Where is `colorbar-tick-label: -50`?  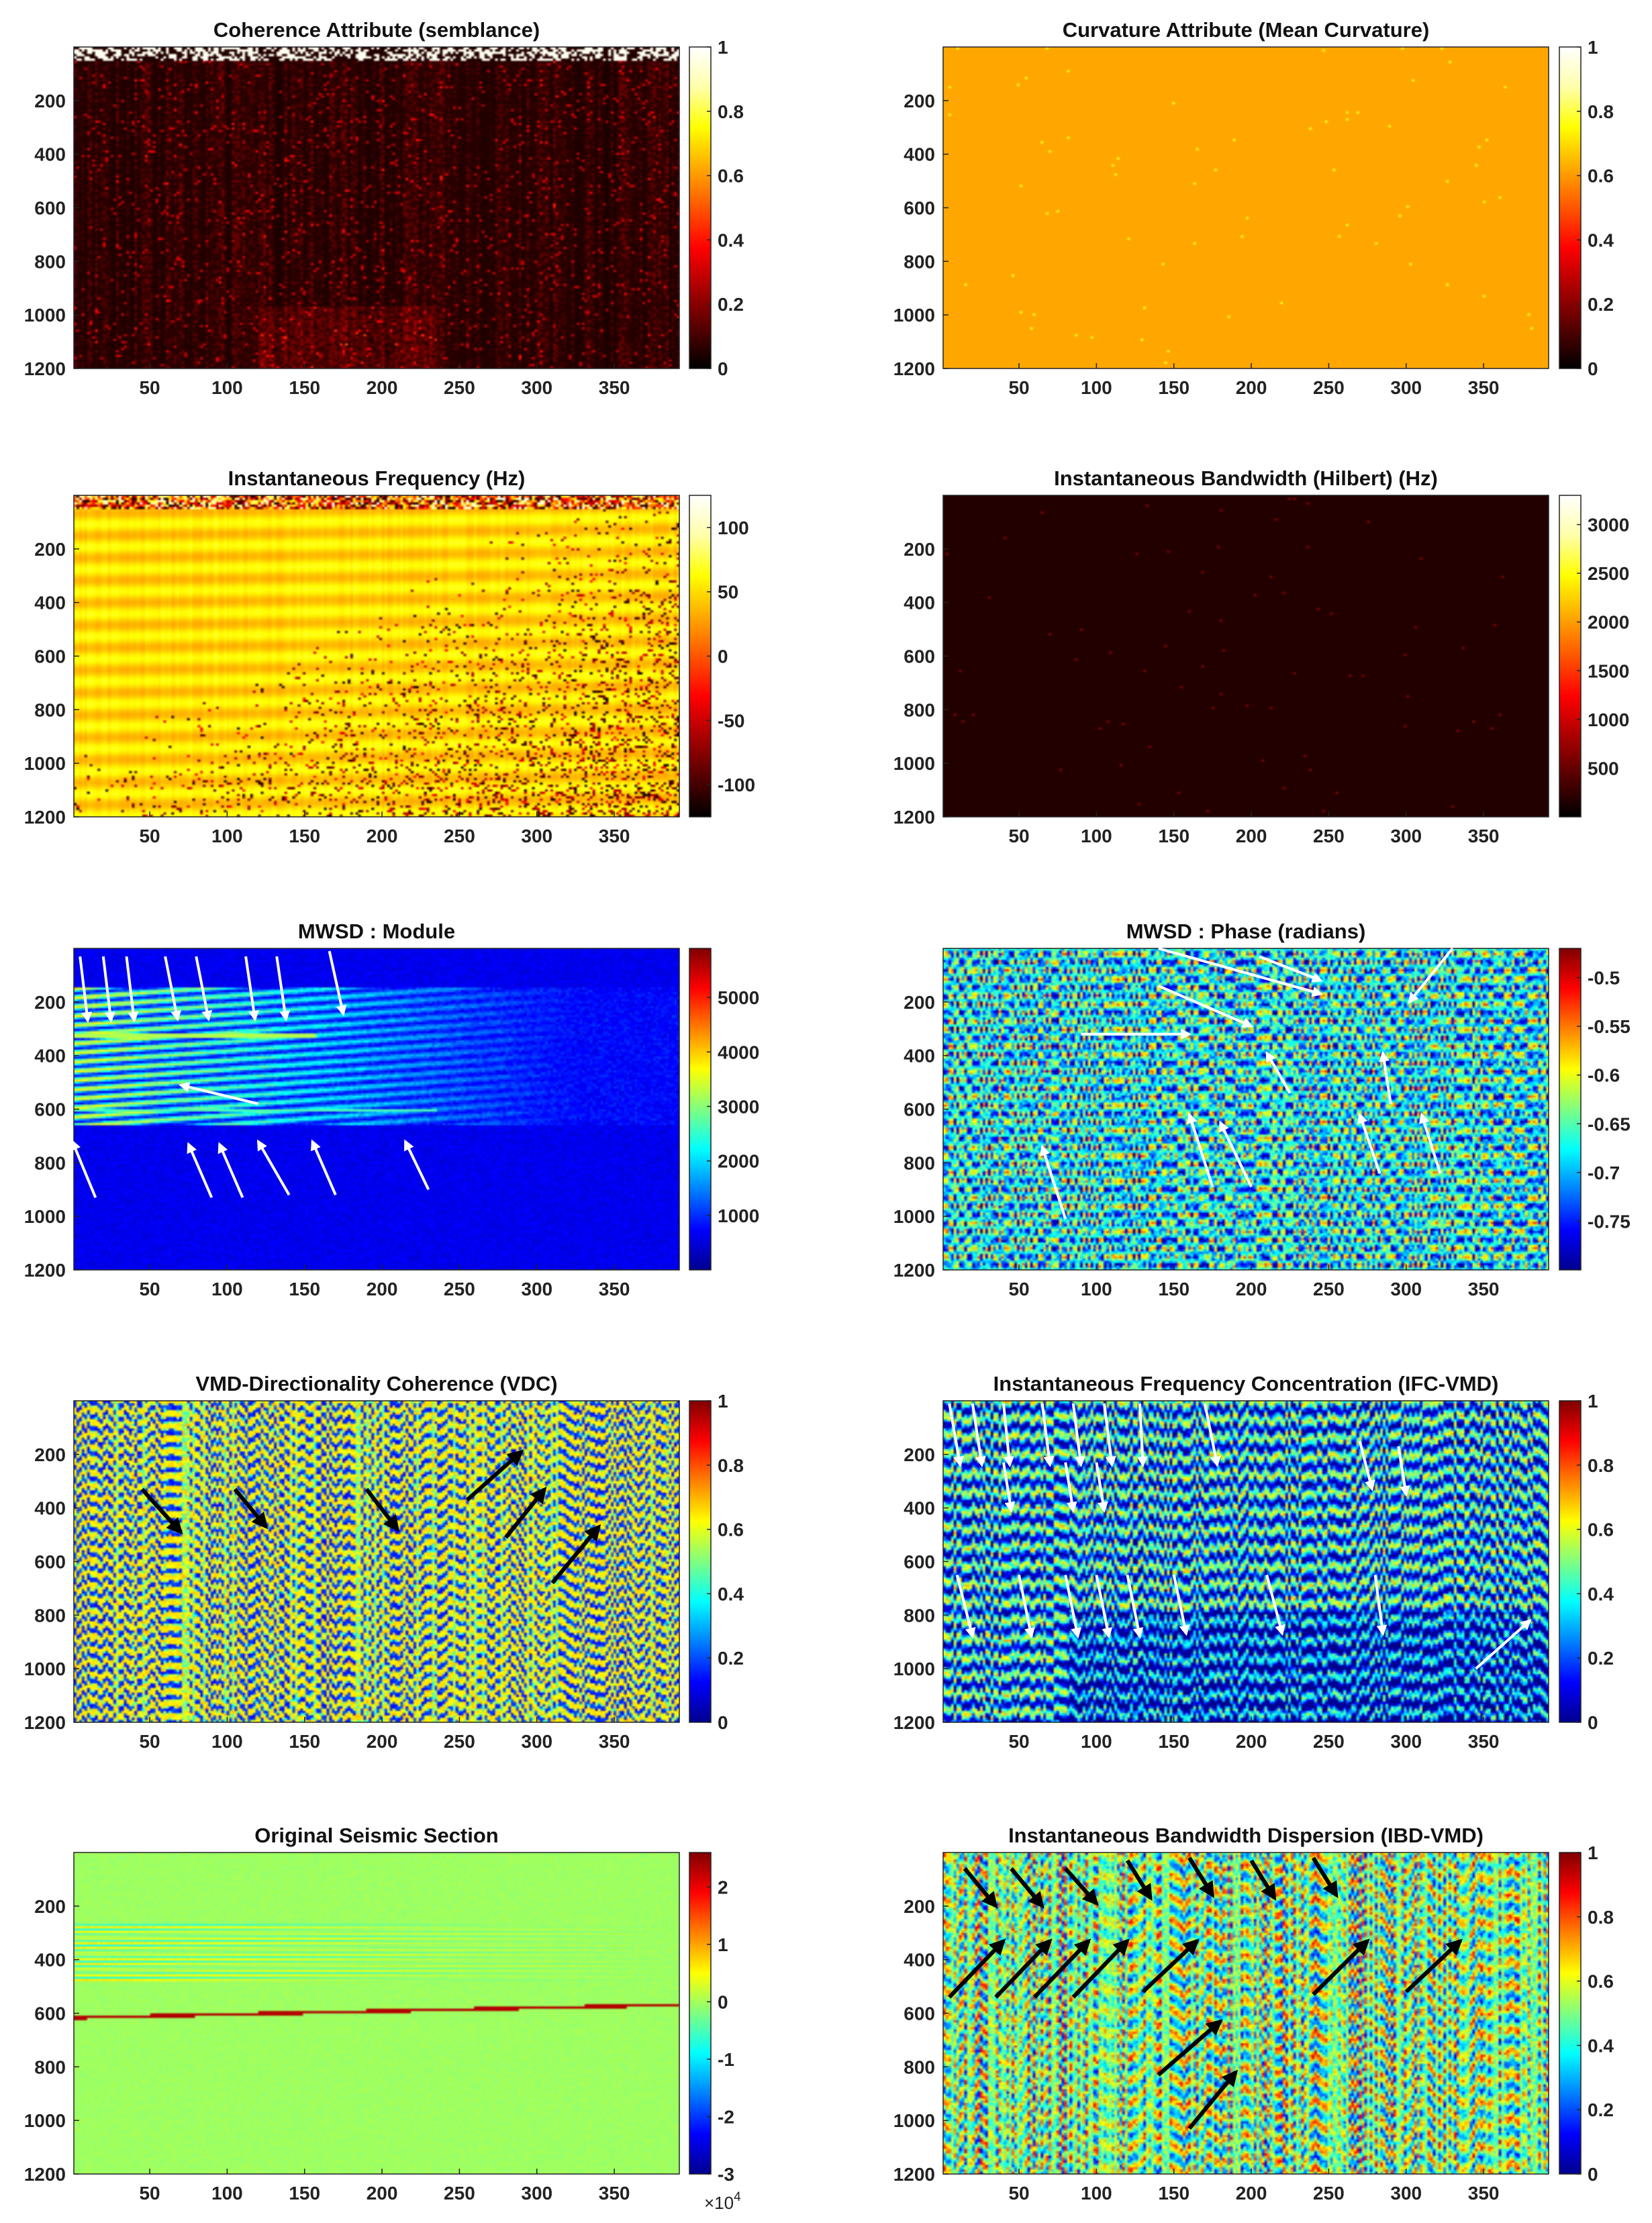
colorbar-tick-label: -50 is located at coordinates (731, 721).